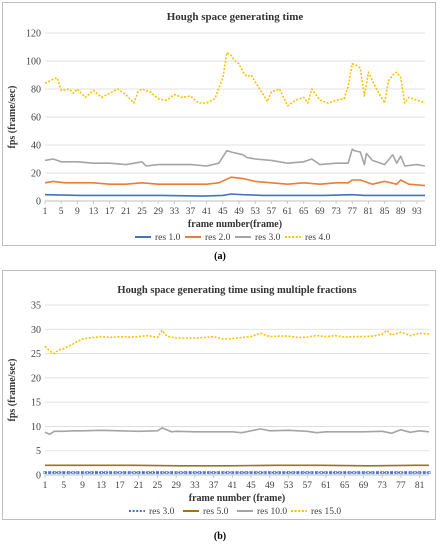 Image resolution: width=440 pixels, height=550 pixels. I want to click on y-tick-label: 30, so click(36, 330).